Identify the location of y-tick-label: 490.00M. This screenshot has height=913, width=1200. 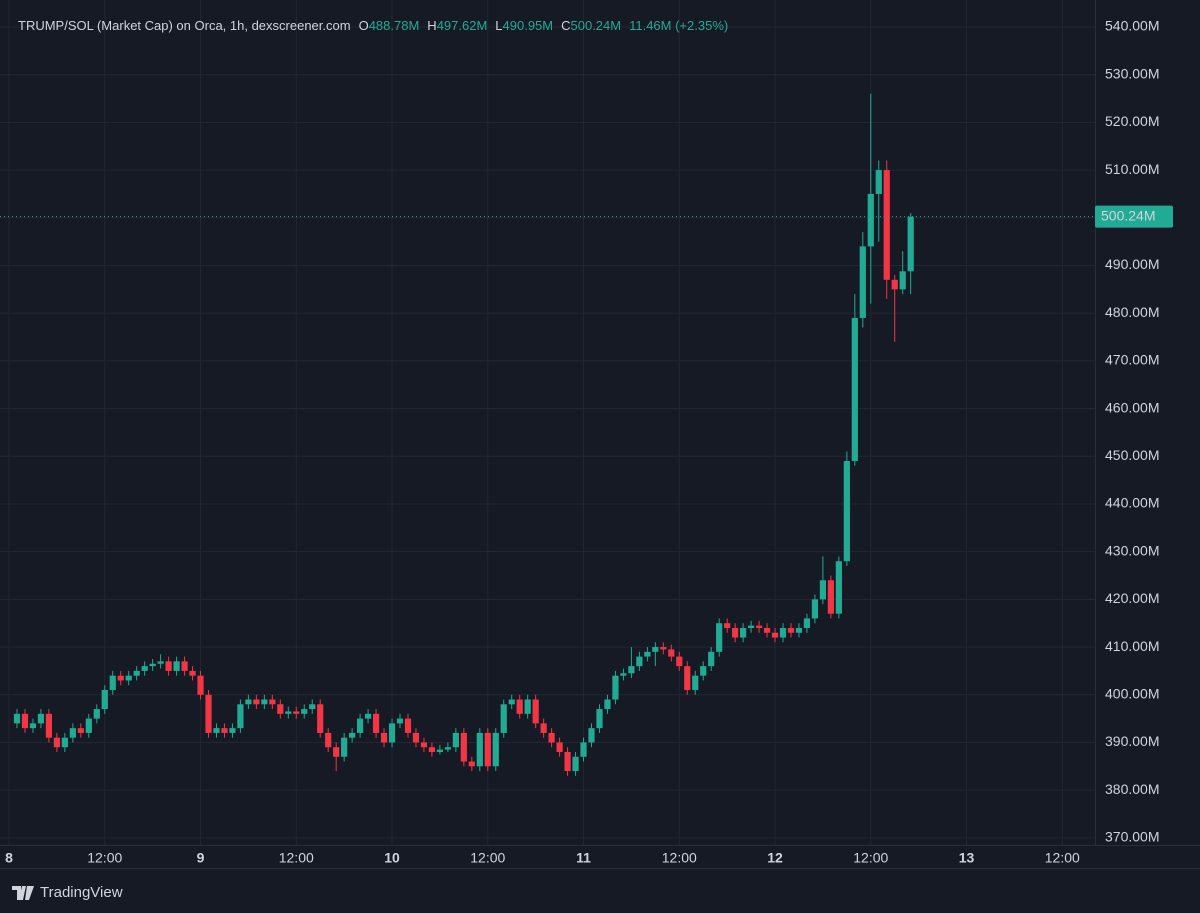
(1132, 264).